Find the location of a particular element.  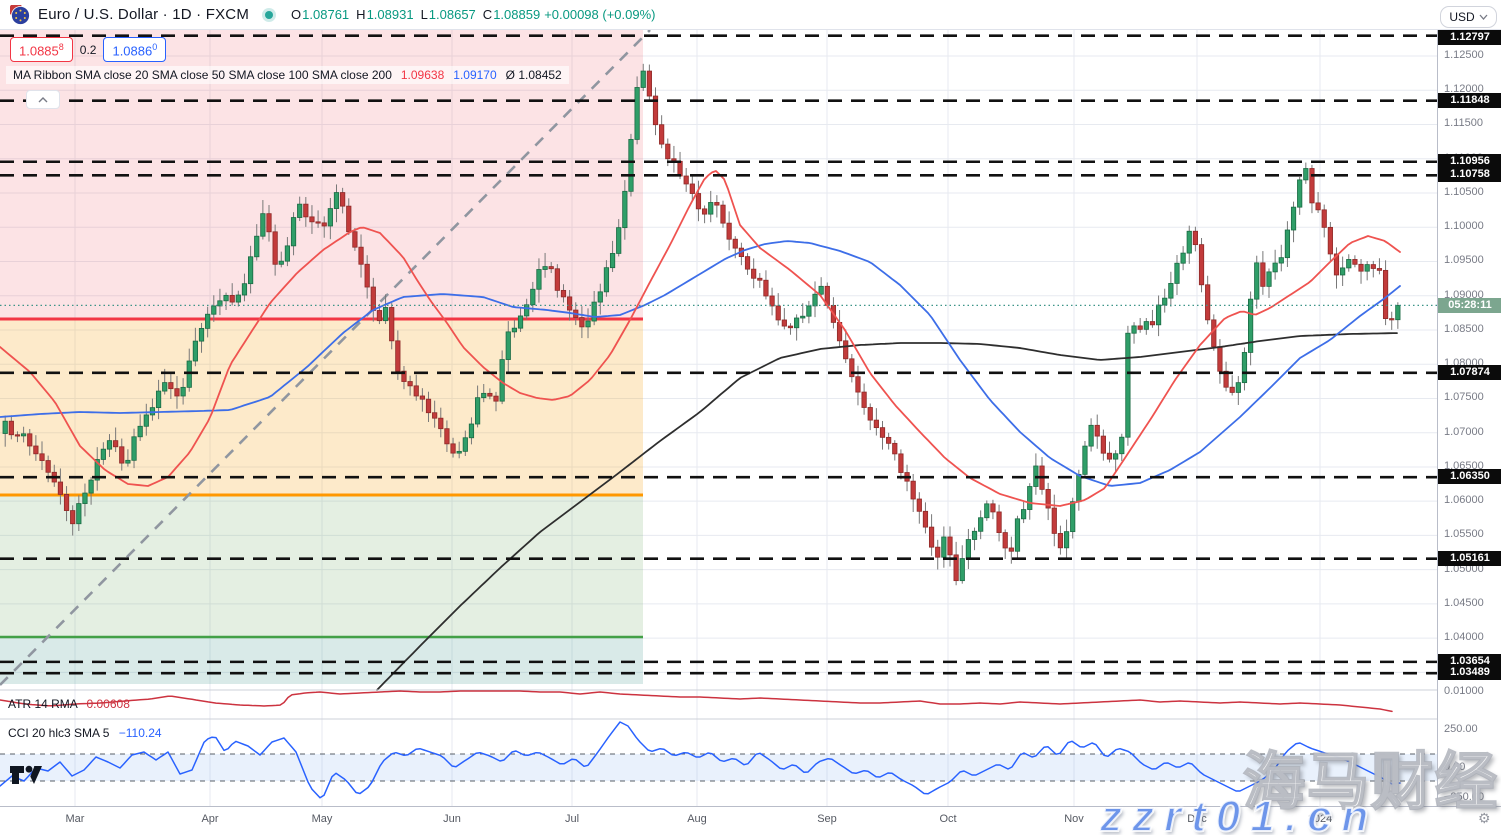

gear-icon: ⚙ is located at coordinates (1484, 818).